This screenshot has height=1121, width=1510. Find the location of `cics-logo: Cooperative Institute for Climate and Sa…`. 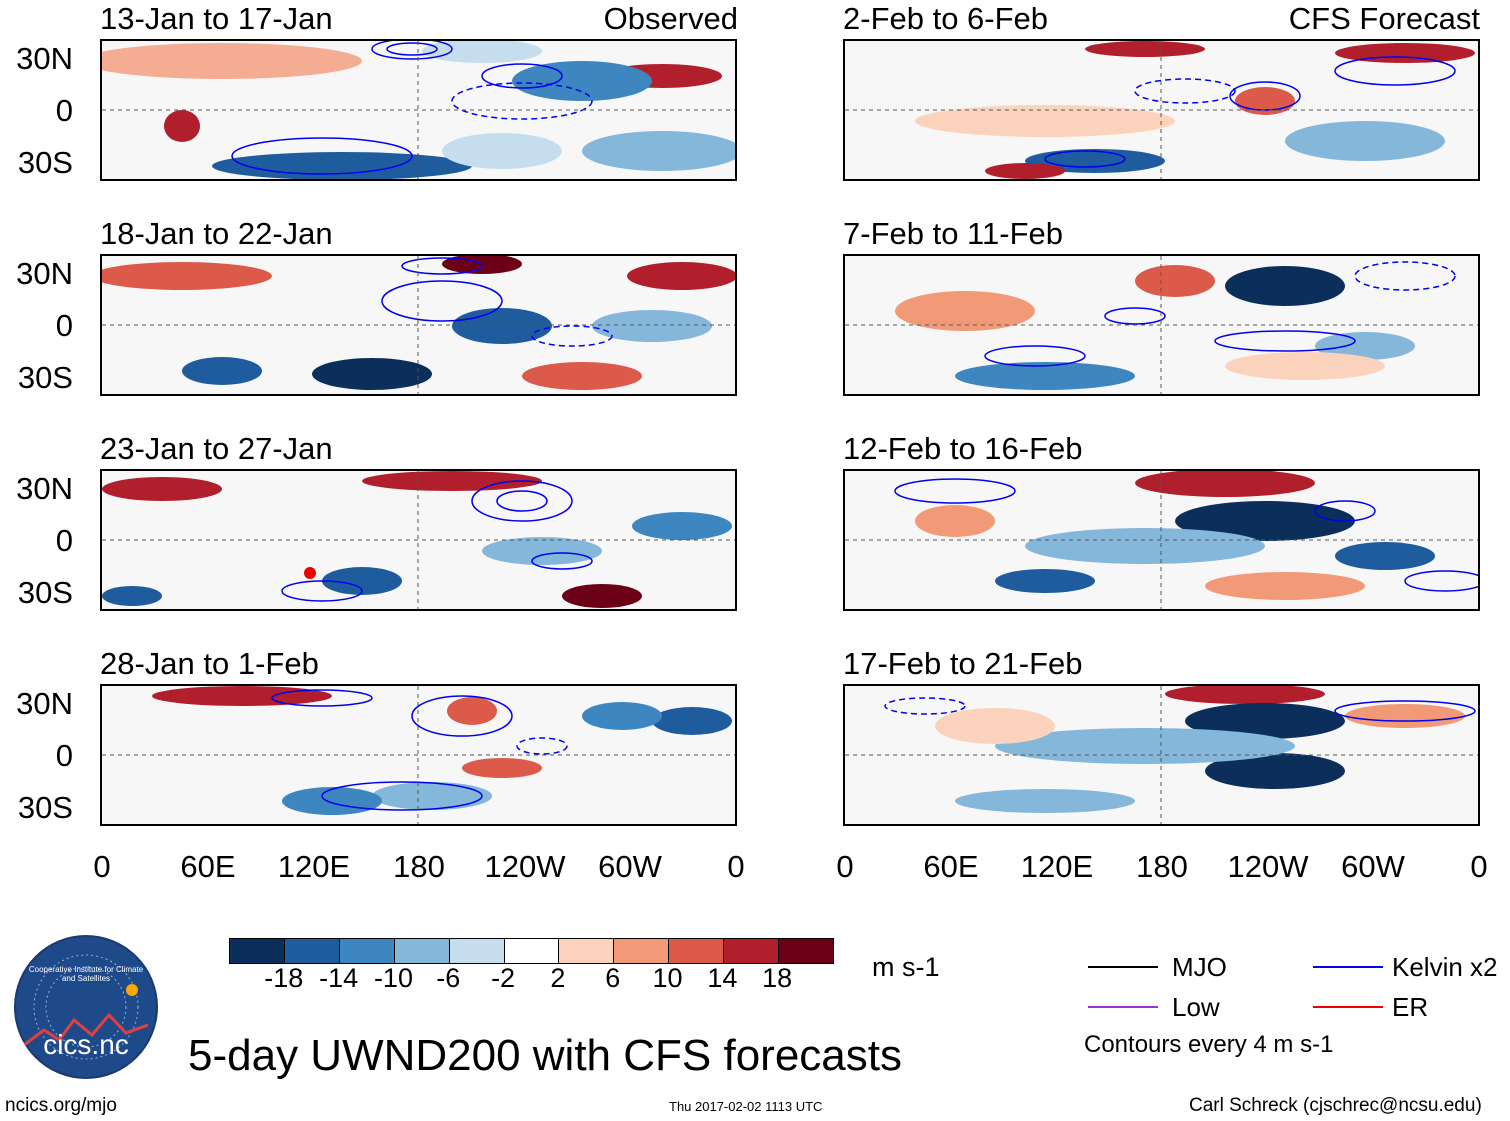

cics-logo: Cooperative Institute for Climate and Sa… is located at coordinates (86, 1007).